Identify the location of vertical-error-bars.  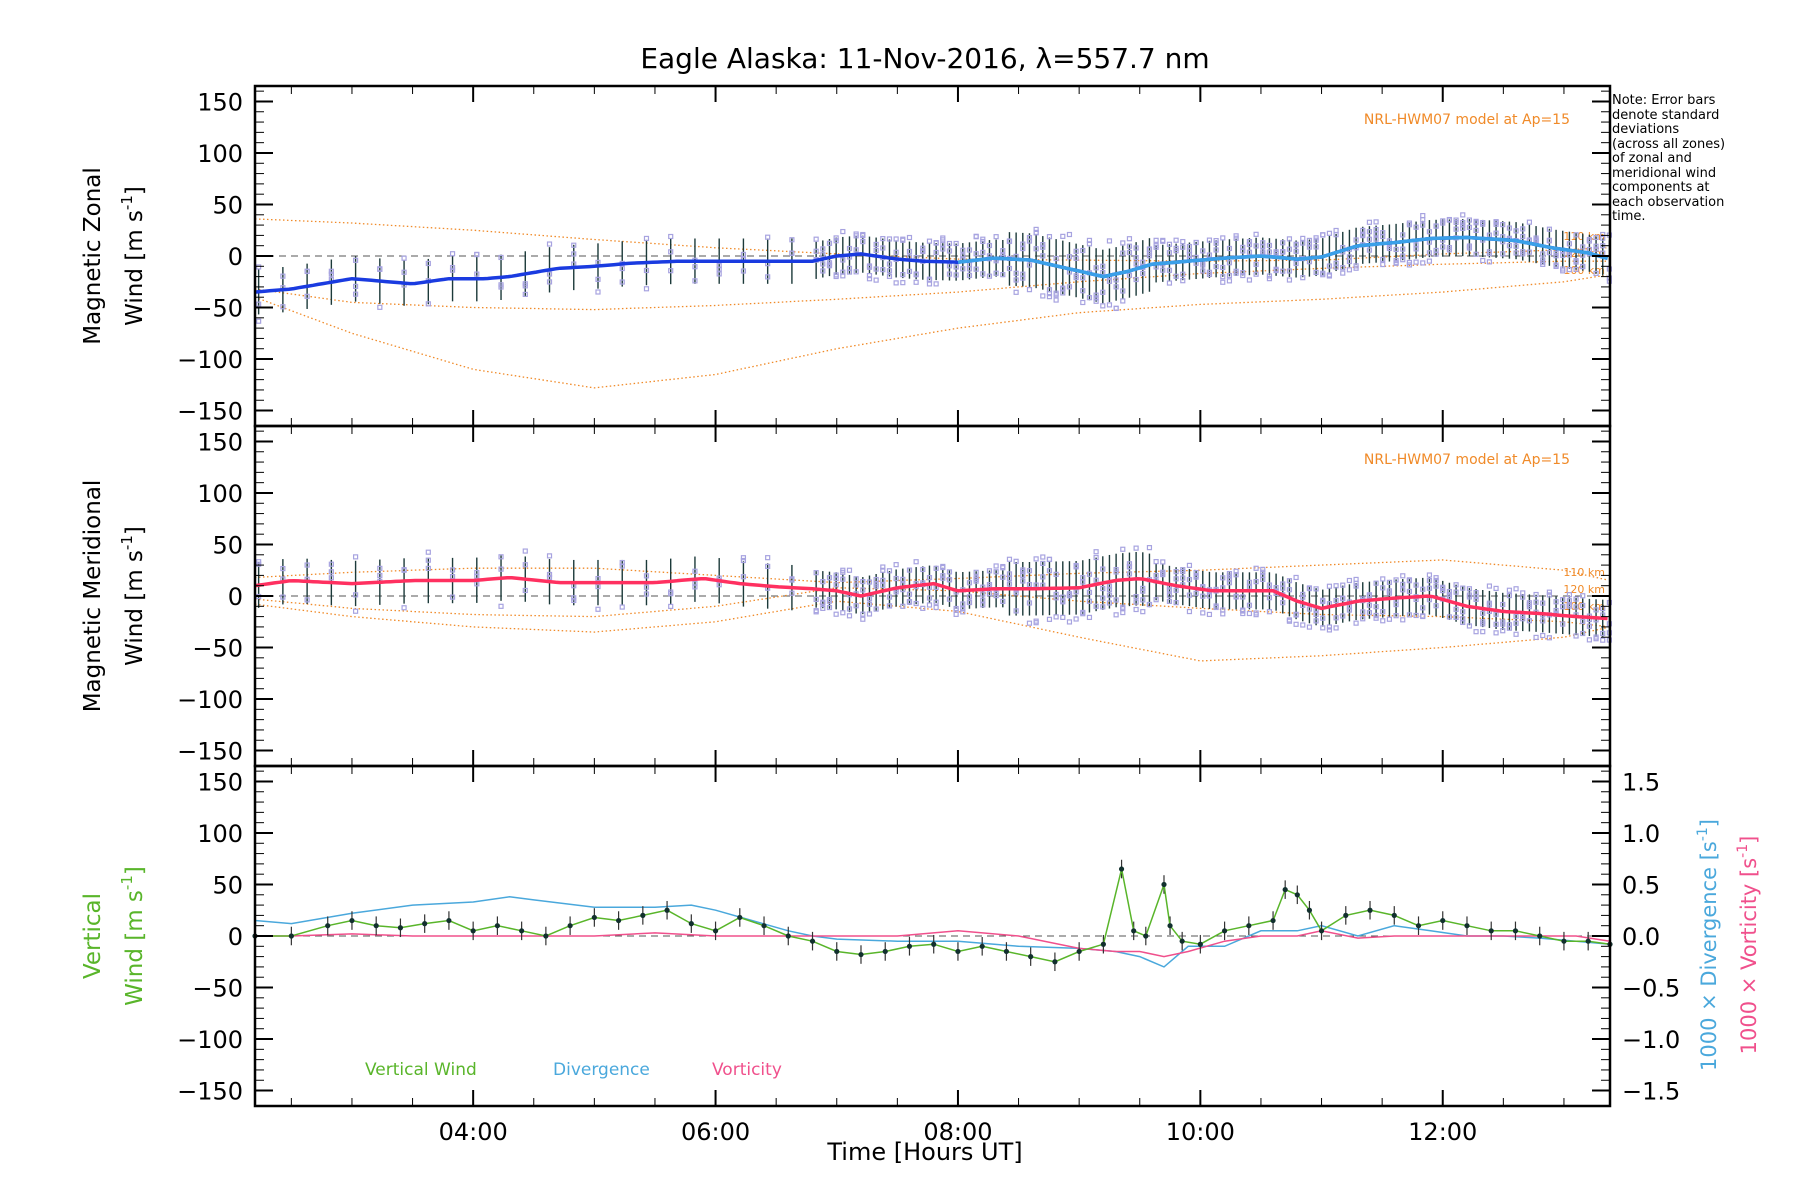
(932, 915).